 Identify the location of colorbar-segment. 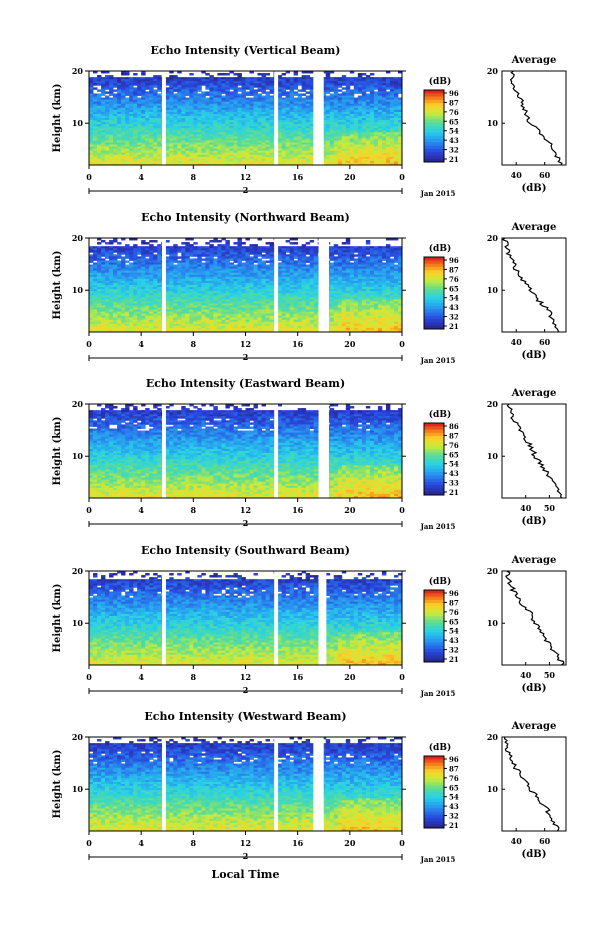
(434, 95).